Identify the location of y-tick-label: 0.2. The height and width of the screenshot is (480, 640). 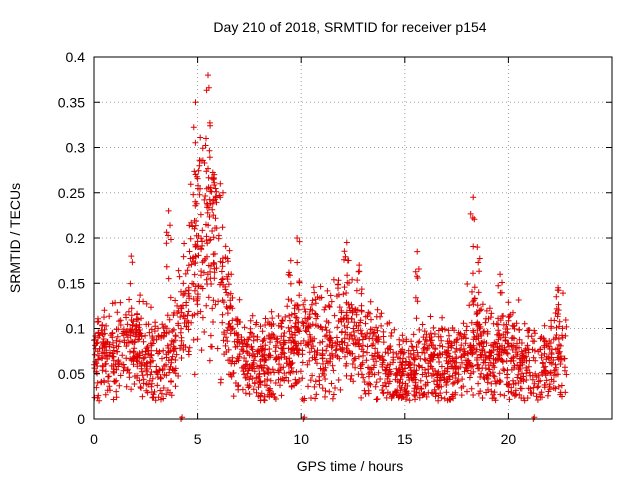
(76, 238).